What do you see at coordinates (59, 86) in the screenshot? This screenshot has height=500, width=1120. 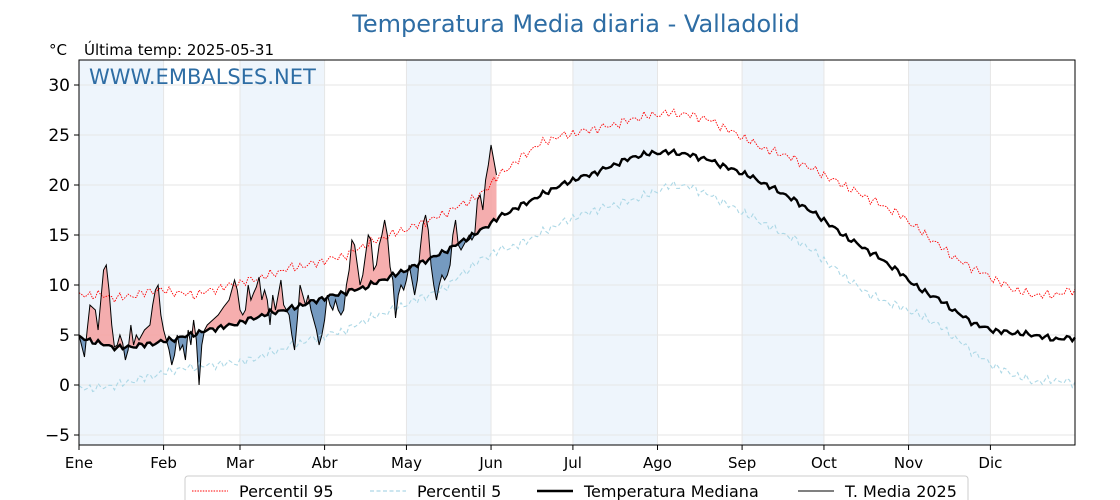 I see `y-tick-label: 30` at bounding box center [59, 86].